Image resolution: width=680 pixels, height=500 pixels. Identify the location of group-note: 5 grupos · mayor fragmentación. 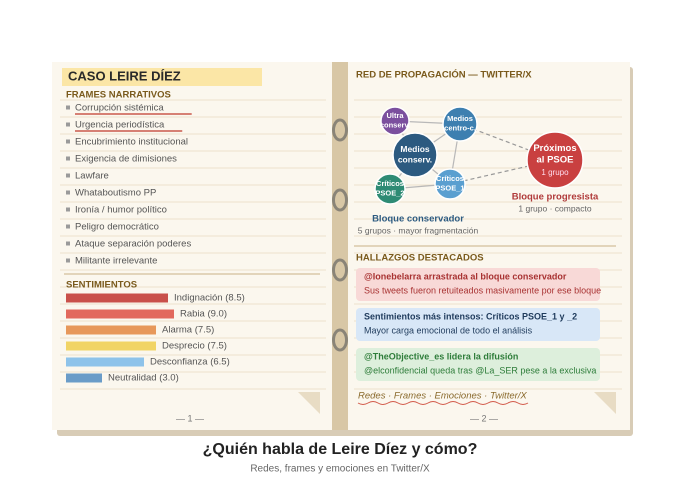
(418, 230).